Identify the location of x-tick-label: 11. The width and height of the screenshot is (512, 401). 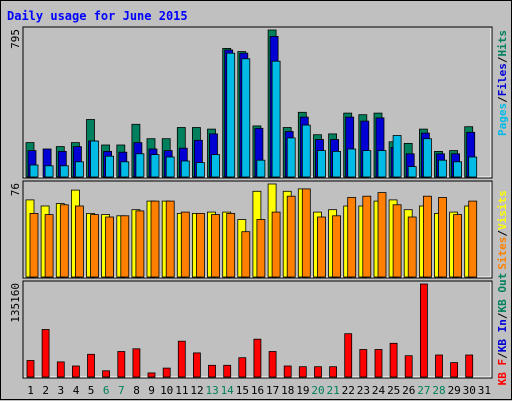
(181, 390).